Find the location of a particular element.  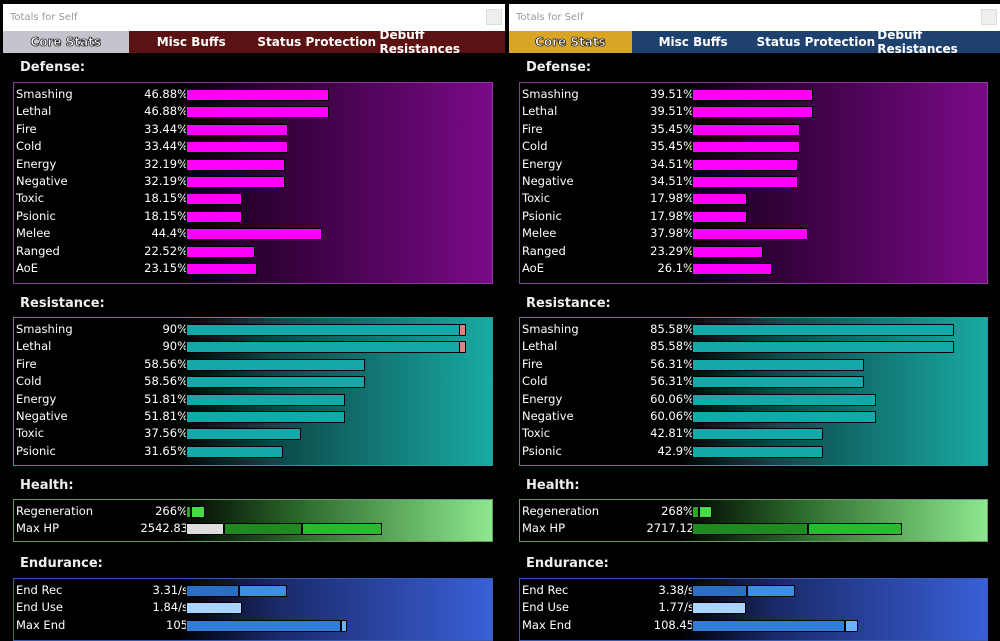

stat-label: Max End is located at coordinates (547, 624).